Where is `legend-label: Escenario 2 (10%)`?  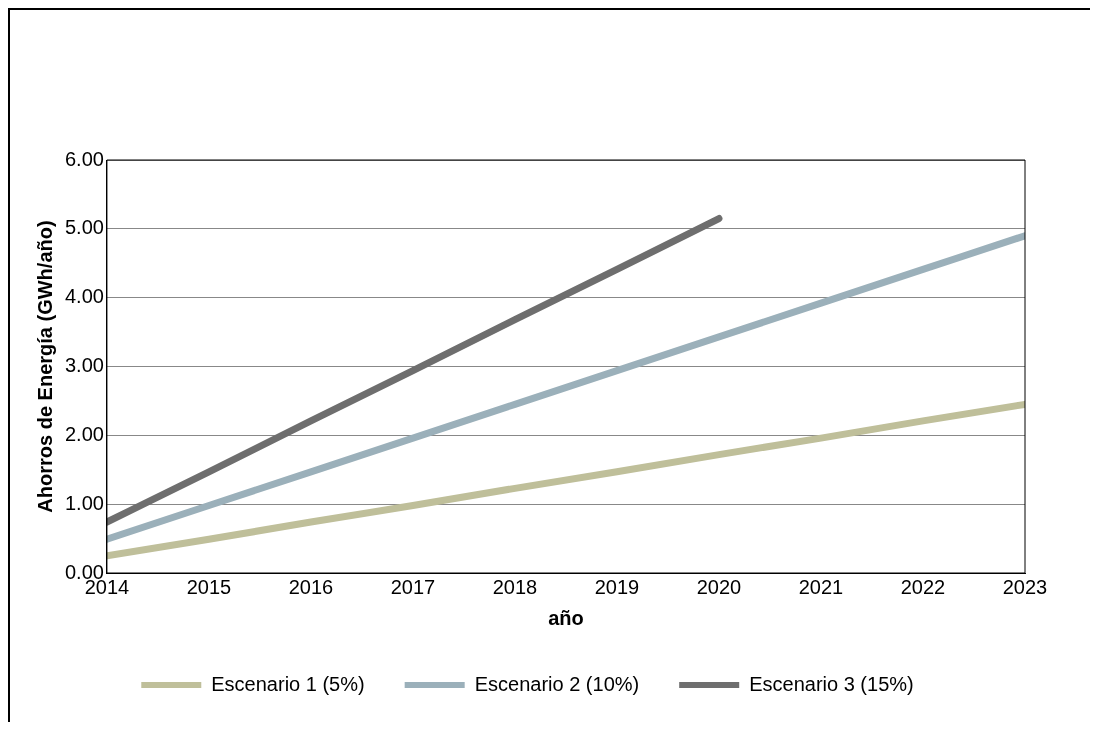 legend-label: Escenario 2 (10%) is located at coordinates (557, 683).